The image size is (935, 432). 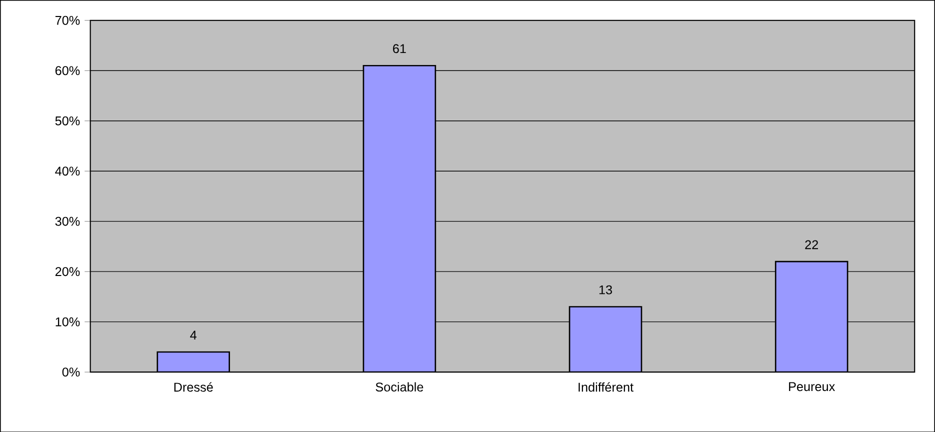 I want to click on y-tick-label: 30%, so click(x=67, y=221).